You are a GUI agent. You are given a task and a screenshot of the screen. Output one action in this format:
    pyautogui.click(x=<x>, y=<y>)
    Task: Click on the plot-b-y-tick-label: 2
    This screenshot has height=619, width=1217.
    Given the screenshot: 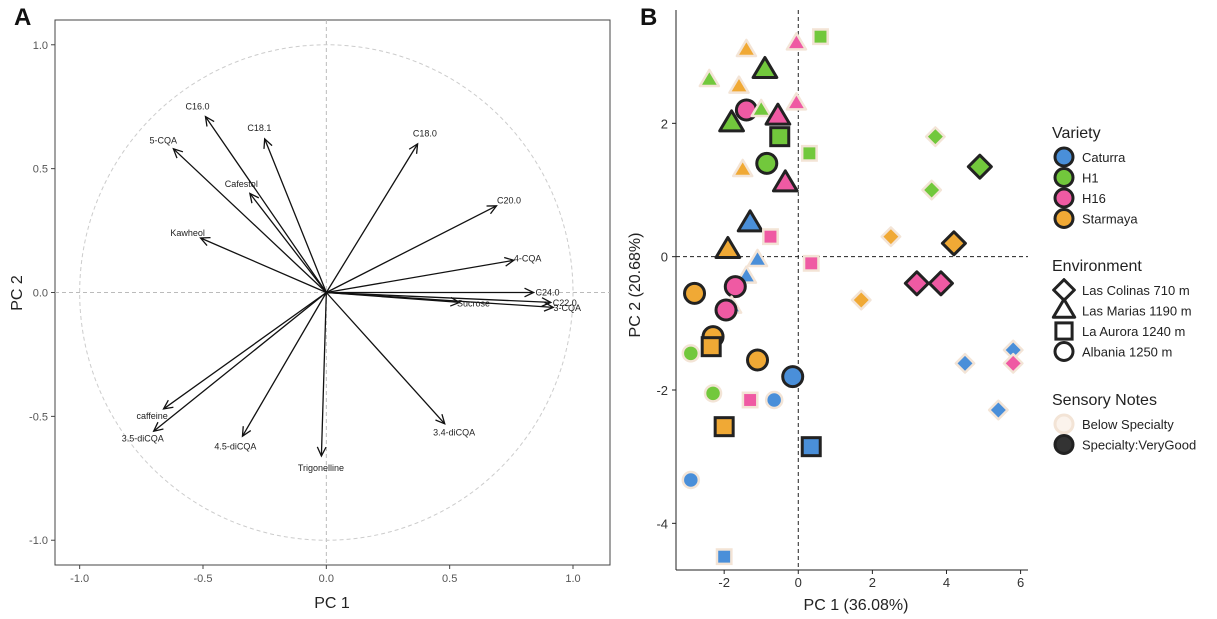 What is the action you would take?
    pyautogui.click(x=664, y=123)
    